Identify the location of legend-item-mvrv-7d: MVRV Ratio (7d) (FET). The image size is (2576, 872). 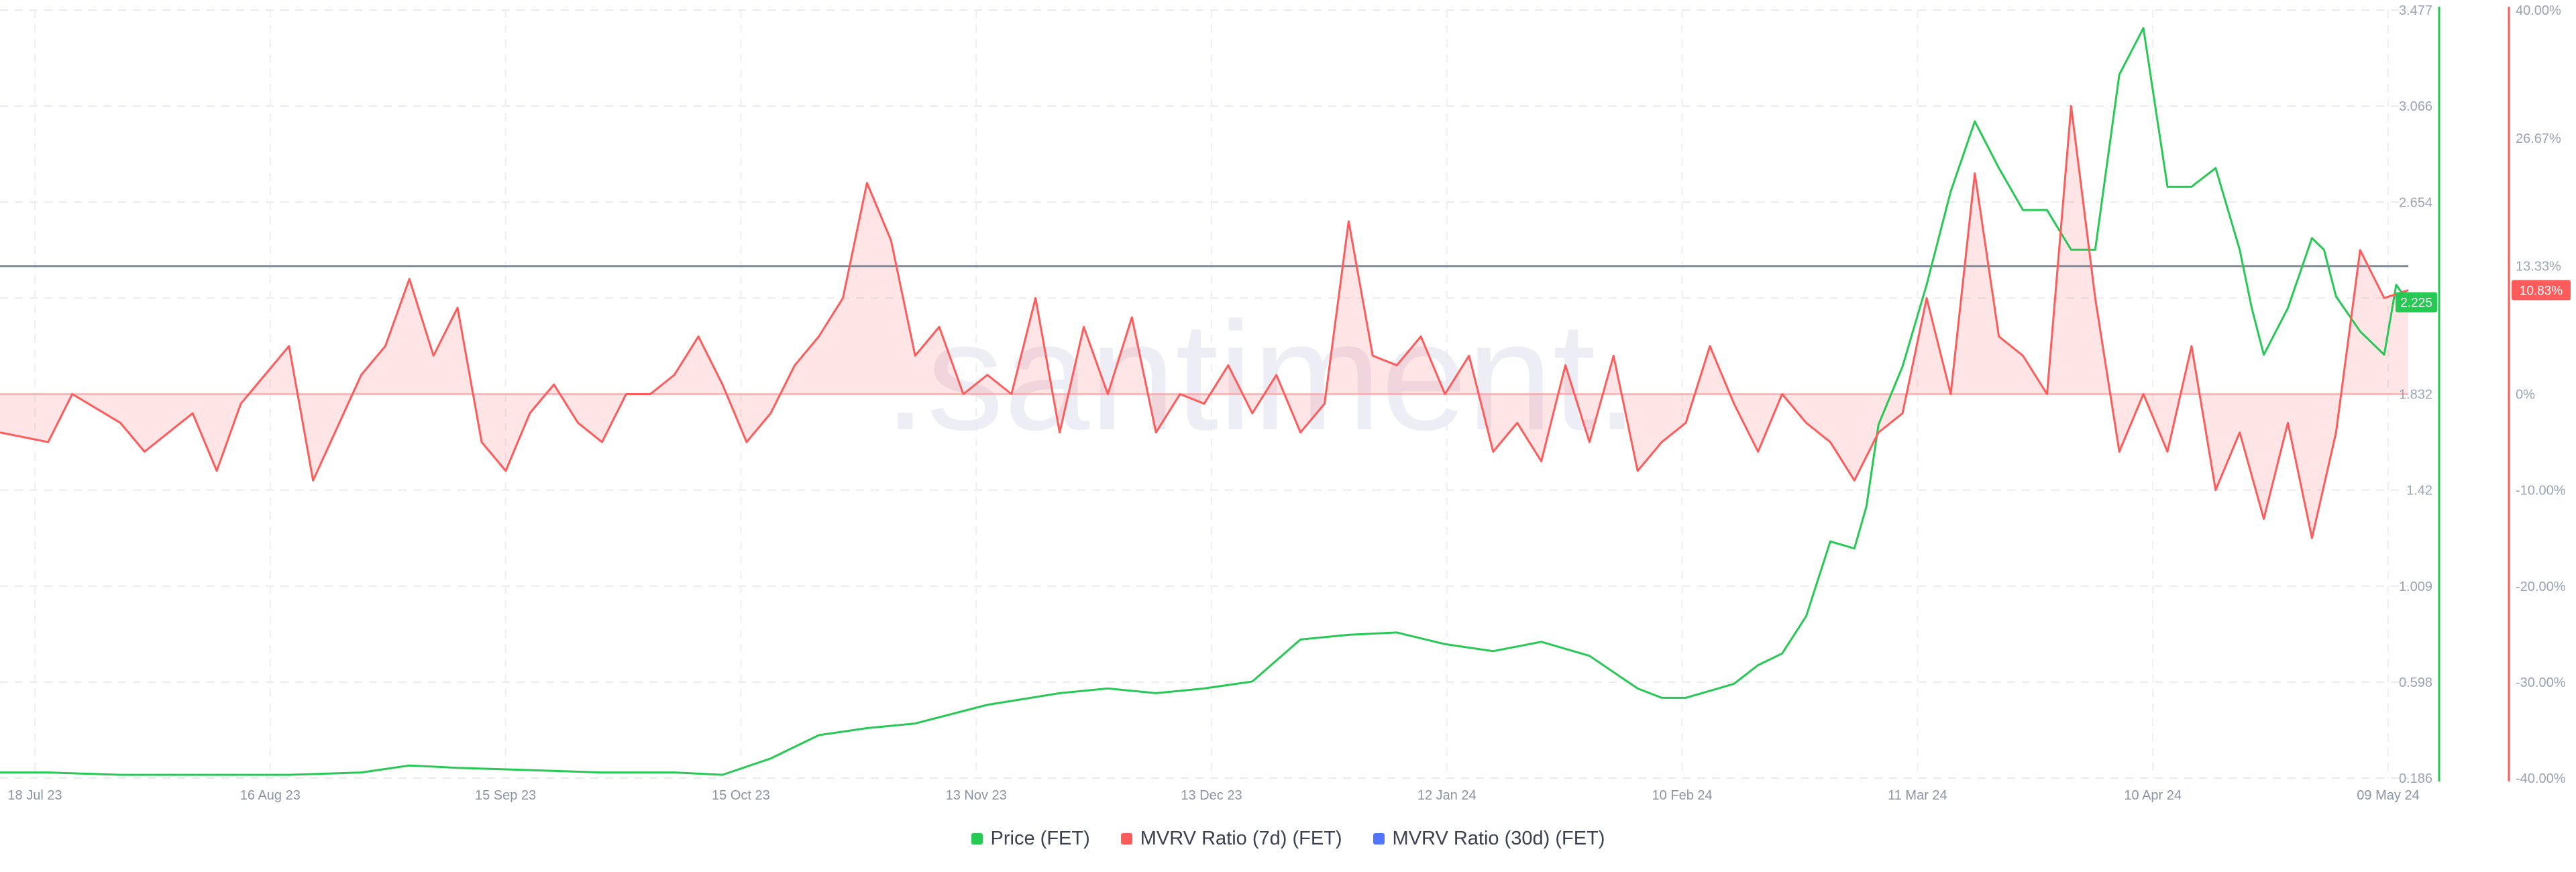
(1231, 839).